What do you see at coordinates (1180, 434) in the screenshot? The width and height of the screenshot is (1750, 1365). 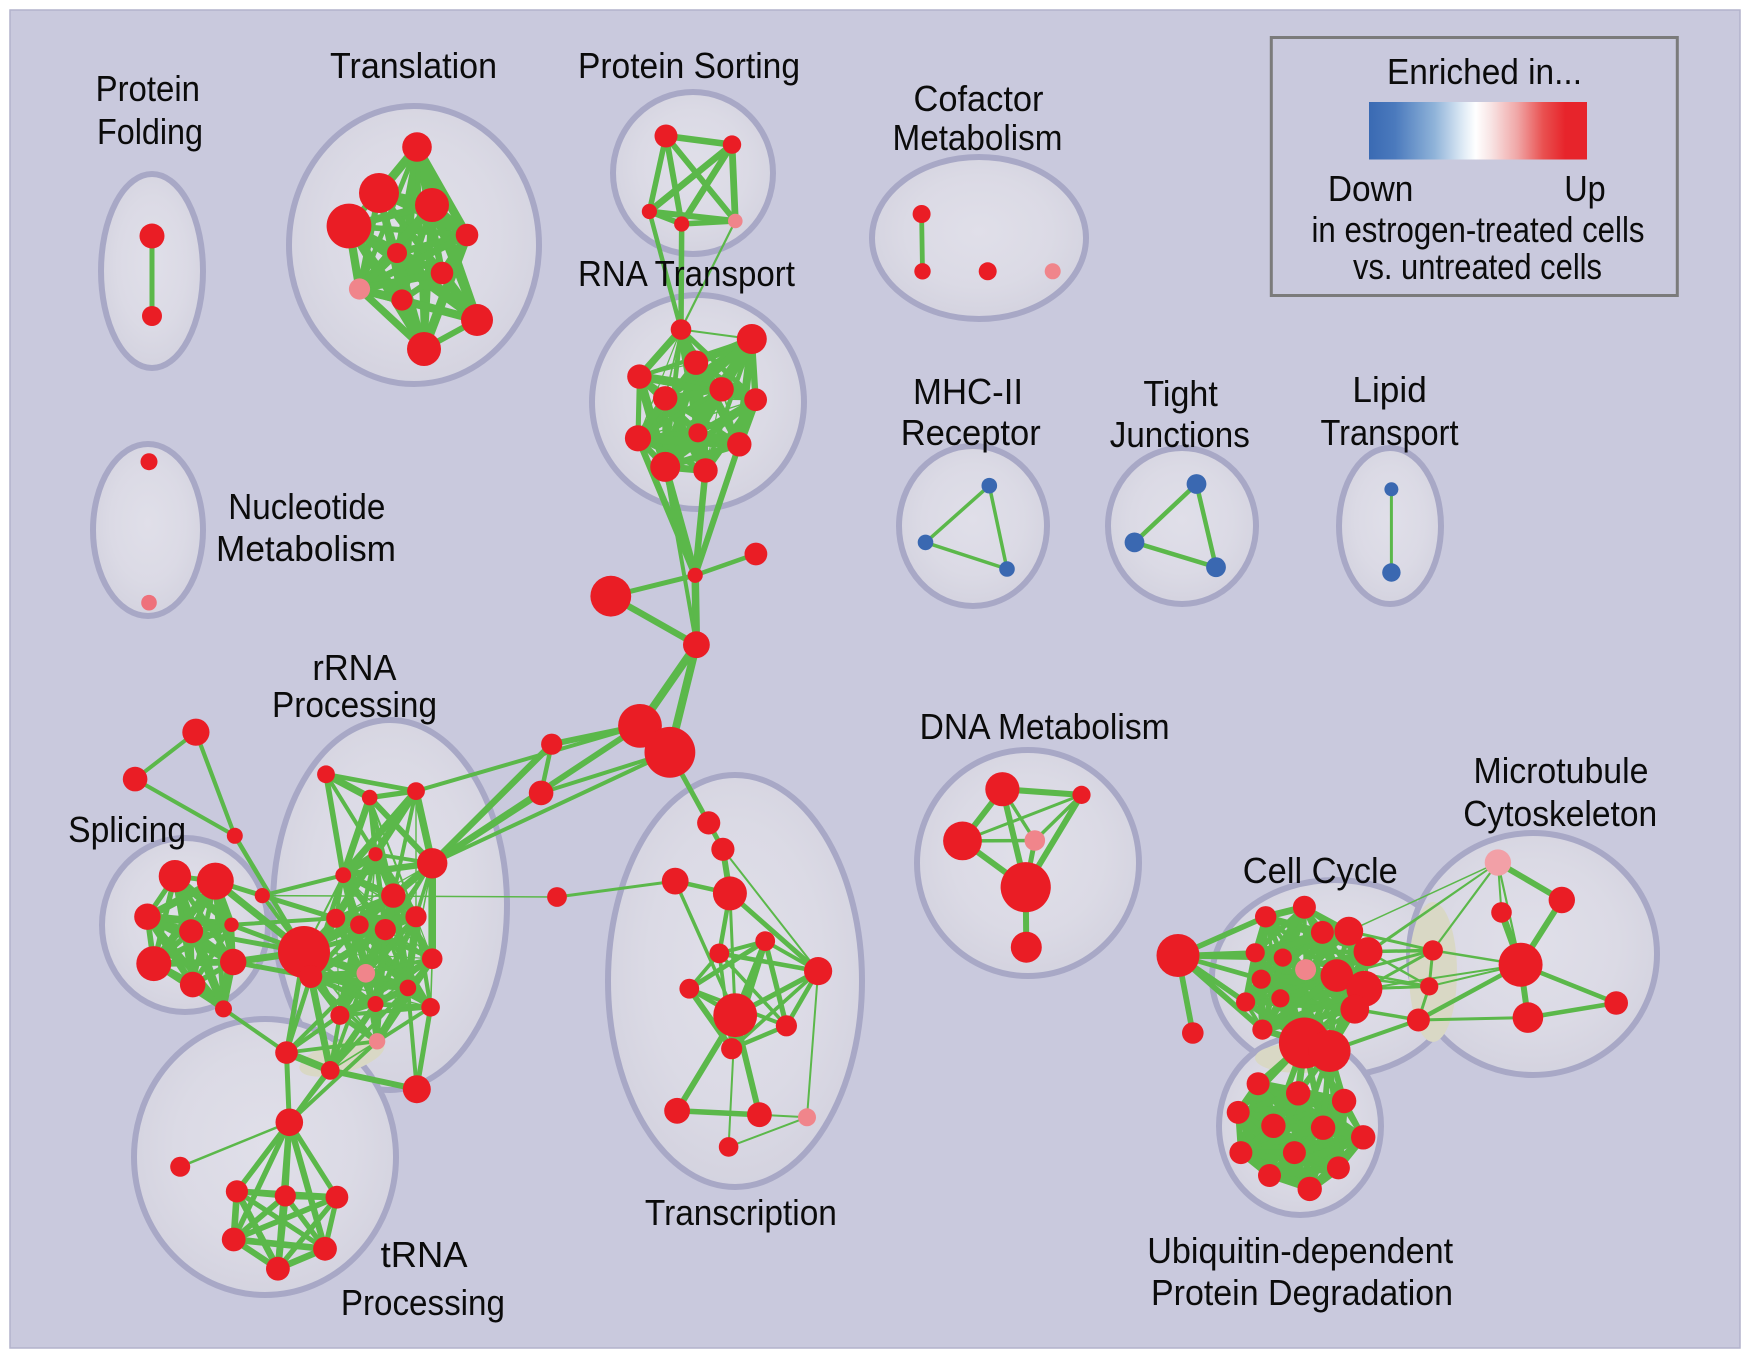 I see `svg-text: Junctions` at bounding box center [1180, 434].